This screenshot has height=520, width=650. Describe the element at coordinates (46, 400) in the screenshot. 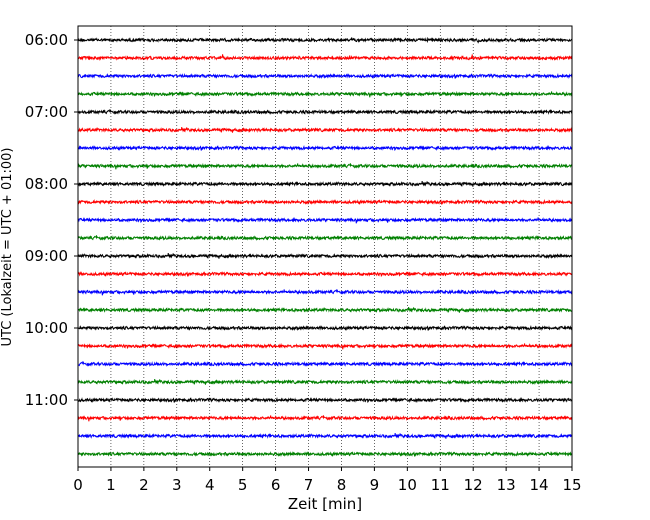

I see `y-tick-label: 11:00` at that location.